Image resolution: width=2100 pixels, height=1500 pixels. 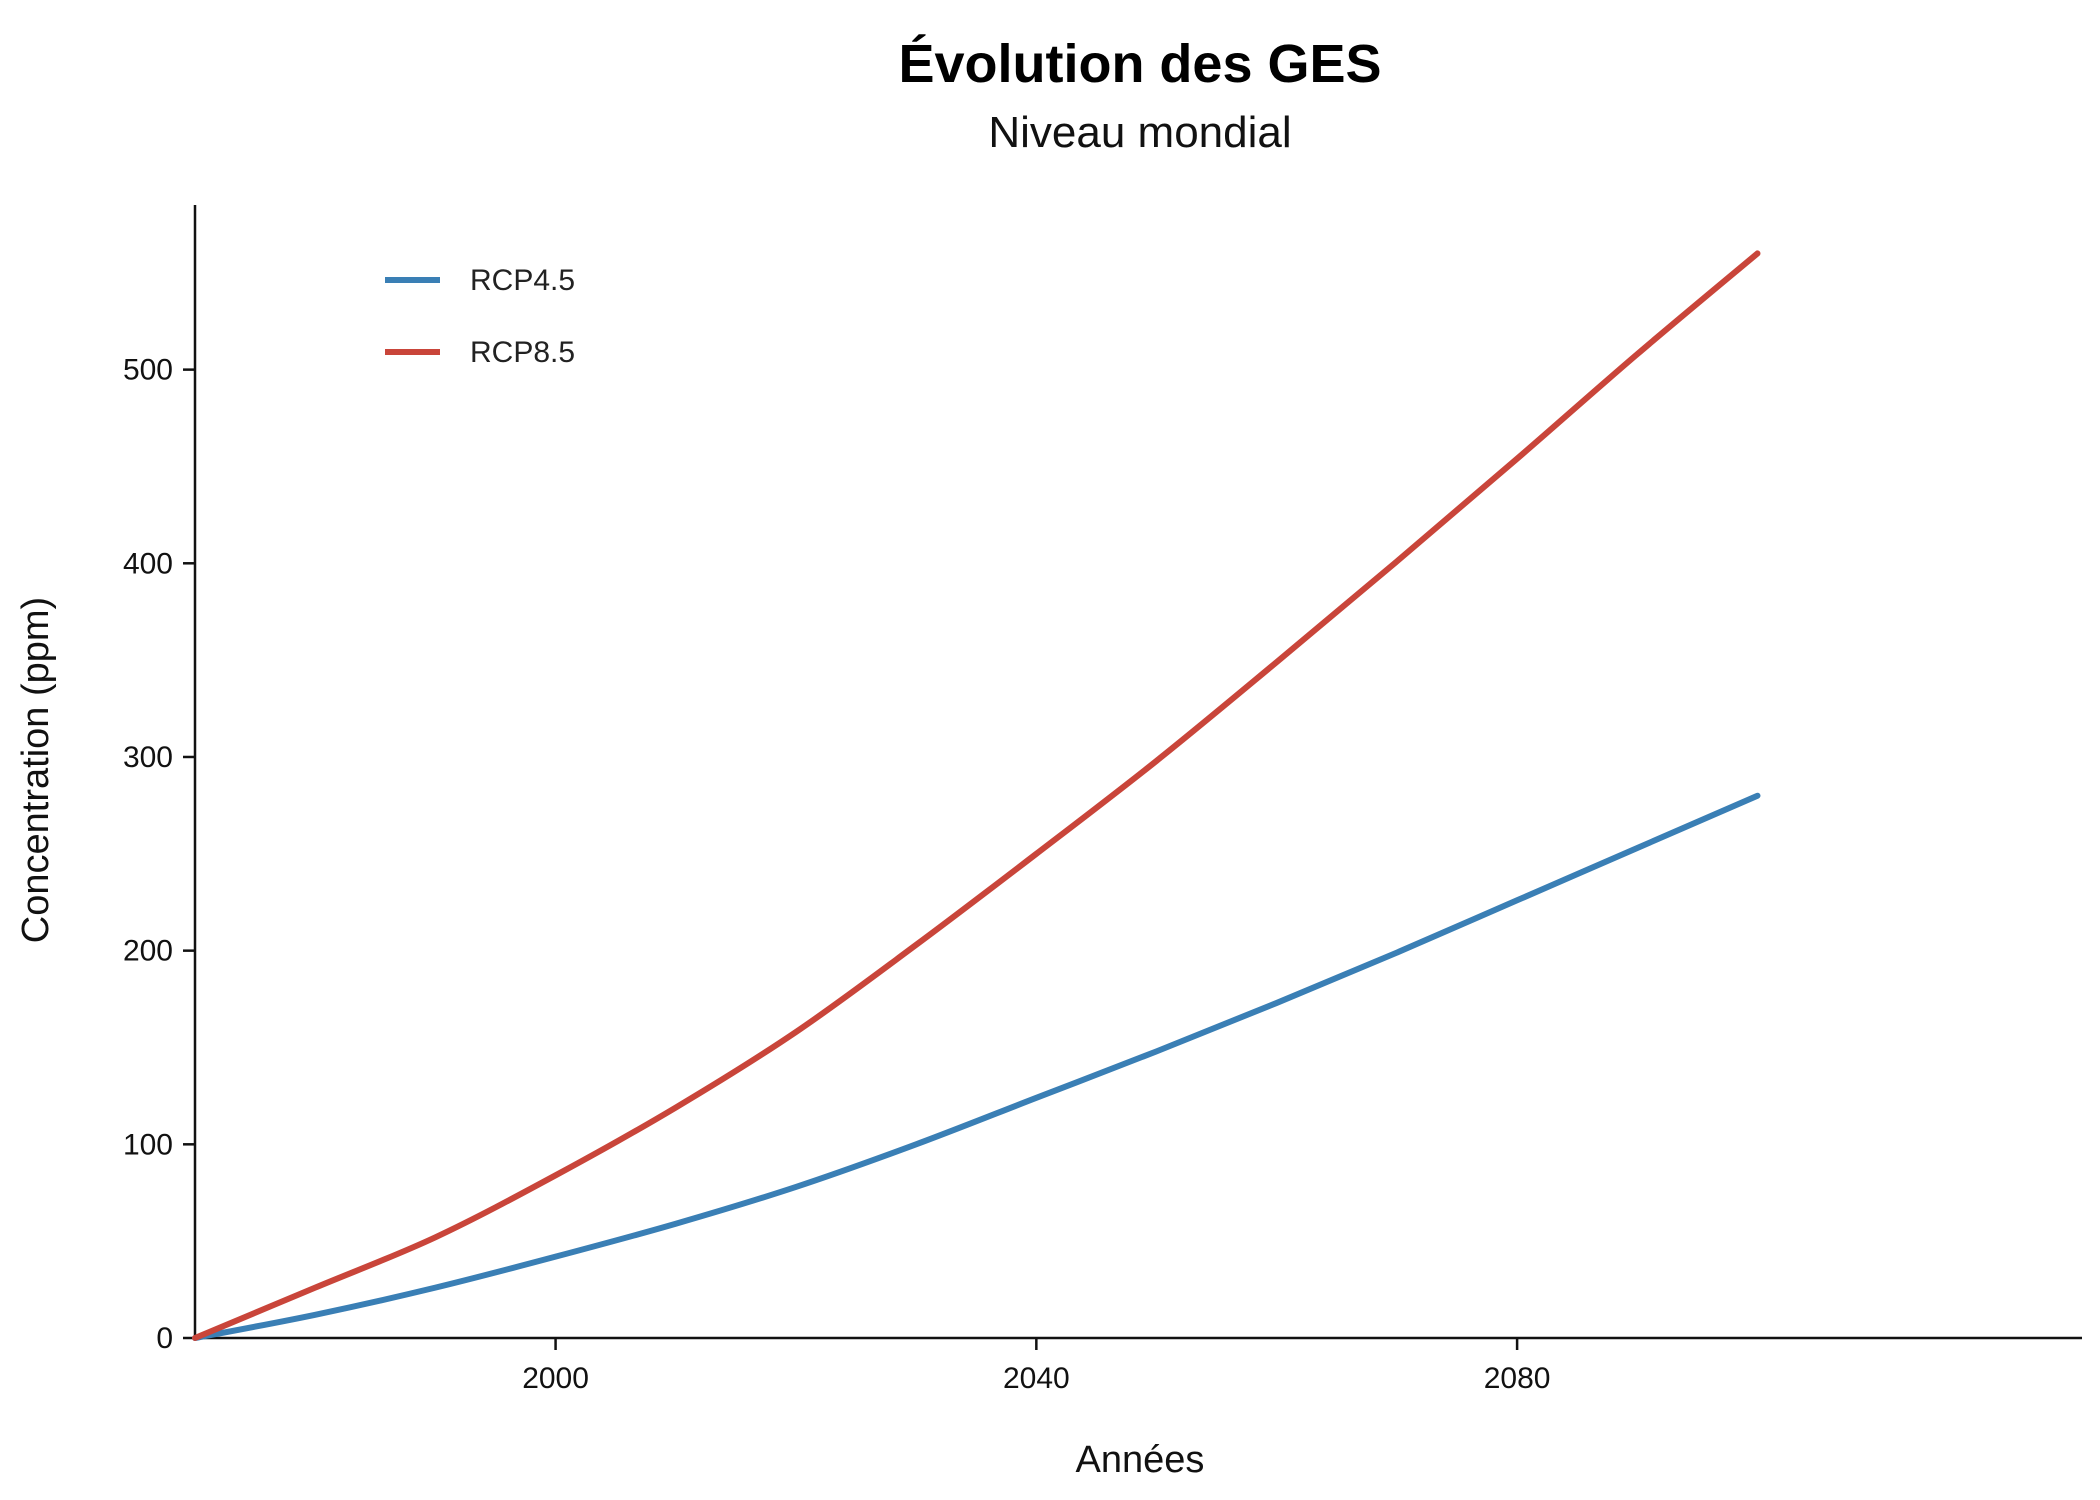 I want to click on chart-subtitle: Niveau mondial, so click(x=1139, y=132).